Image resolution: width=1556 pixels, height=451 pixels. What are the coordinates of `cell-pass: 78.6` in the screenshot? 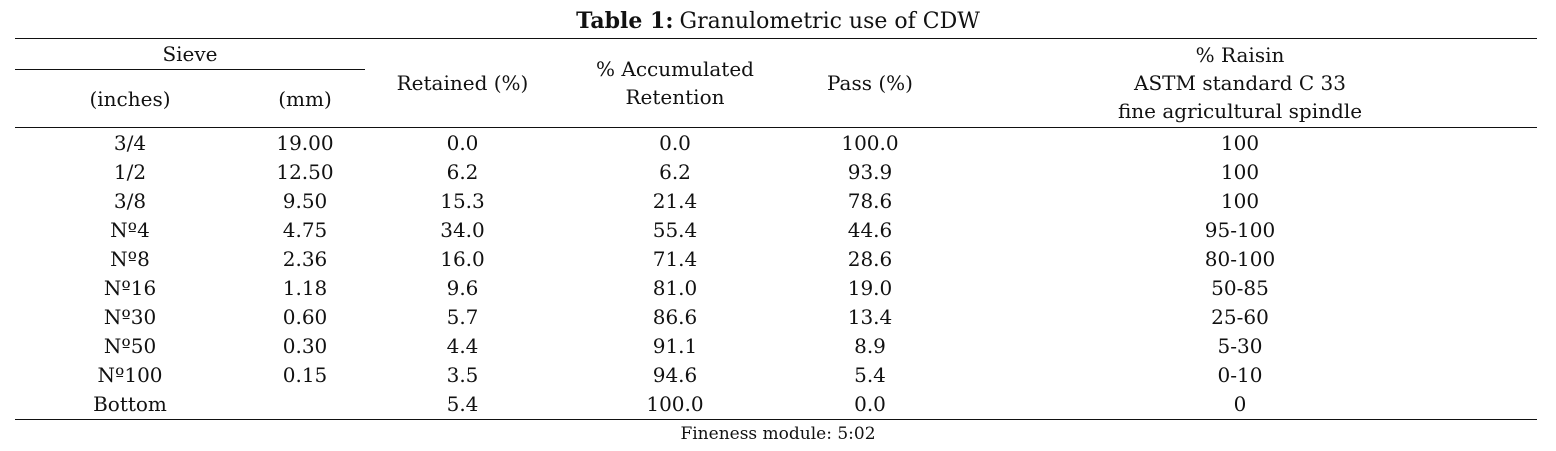 It's located at (870, 201).